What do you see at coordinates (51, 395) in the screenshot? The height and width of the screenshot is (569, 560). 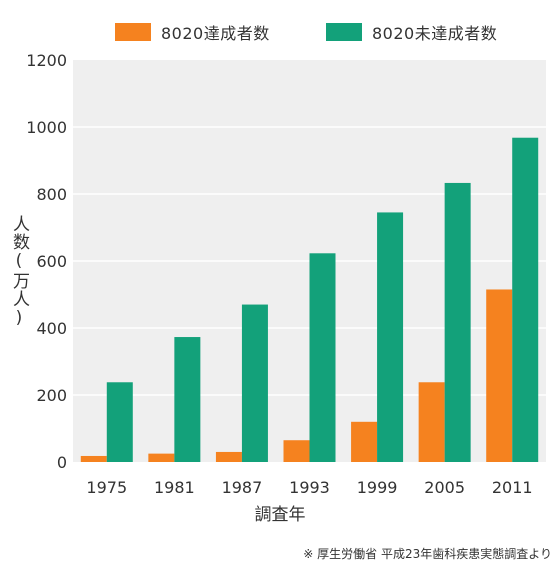 I see `y-tick-label: 200` at bounding box center [51, 395].